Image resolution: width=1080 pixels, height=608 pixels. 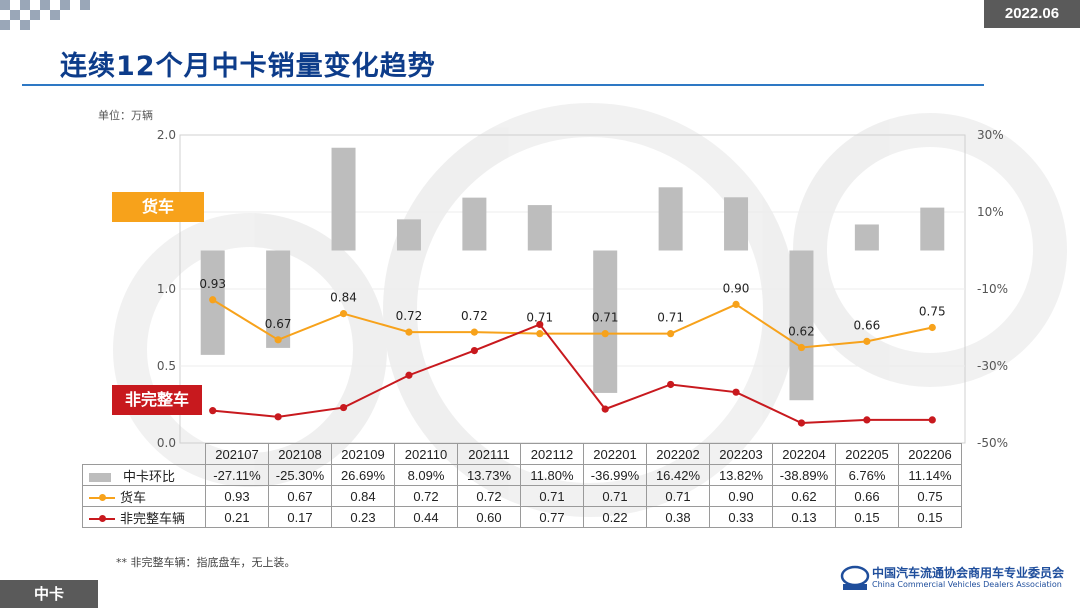 I want to click on table-cell: 11.80%, so click(x=552, y=475).